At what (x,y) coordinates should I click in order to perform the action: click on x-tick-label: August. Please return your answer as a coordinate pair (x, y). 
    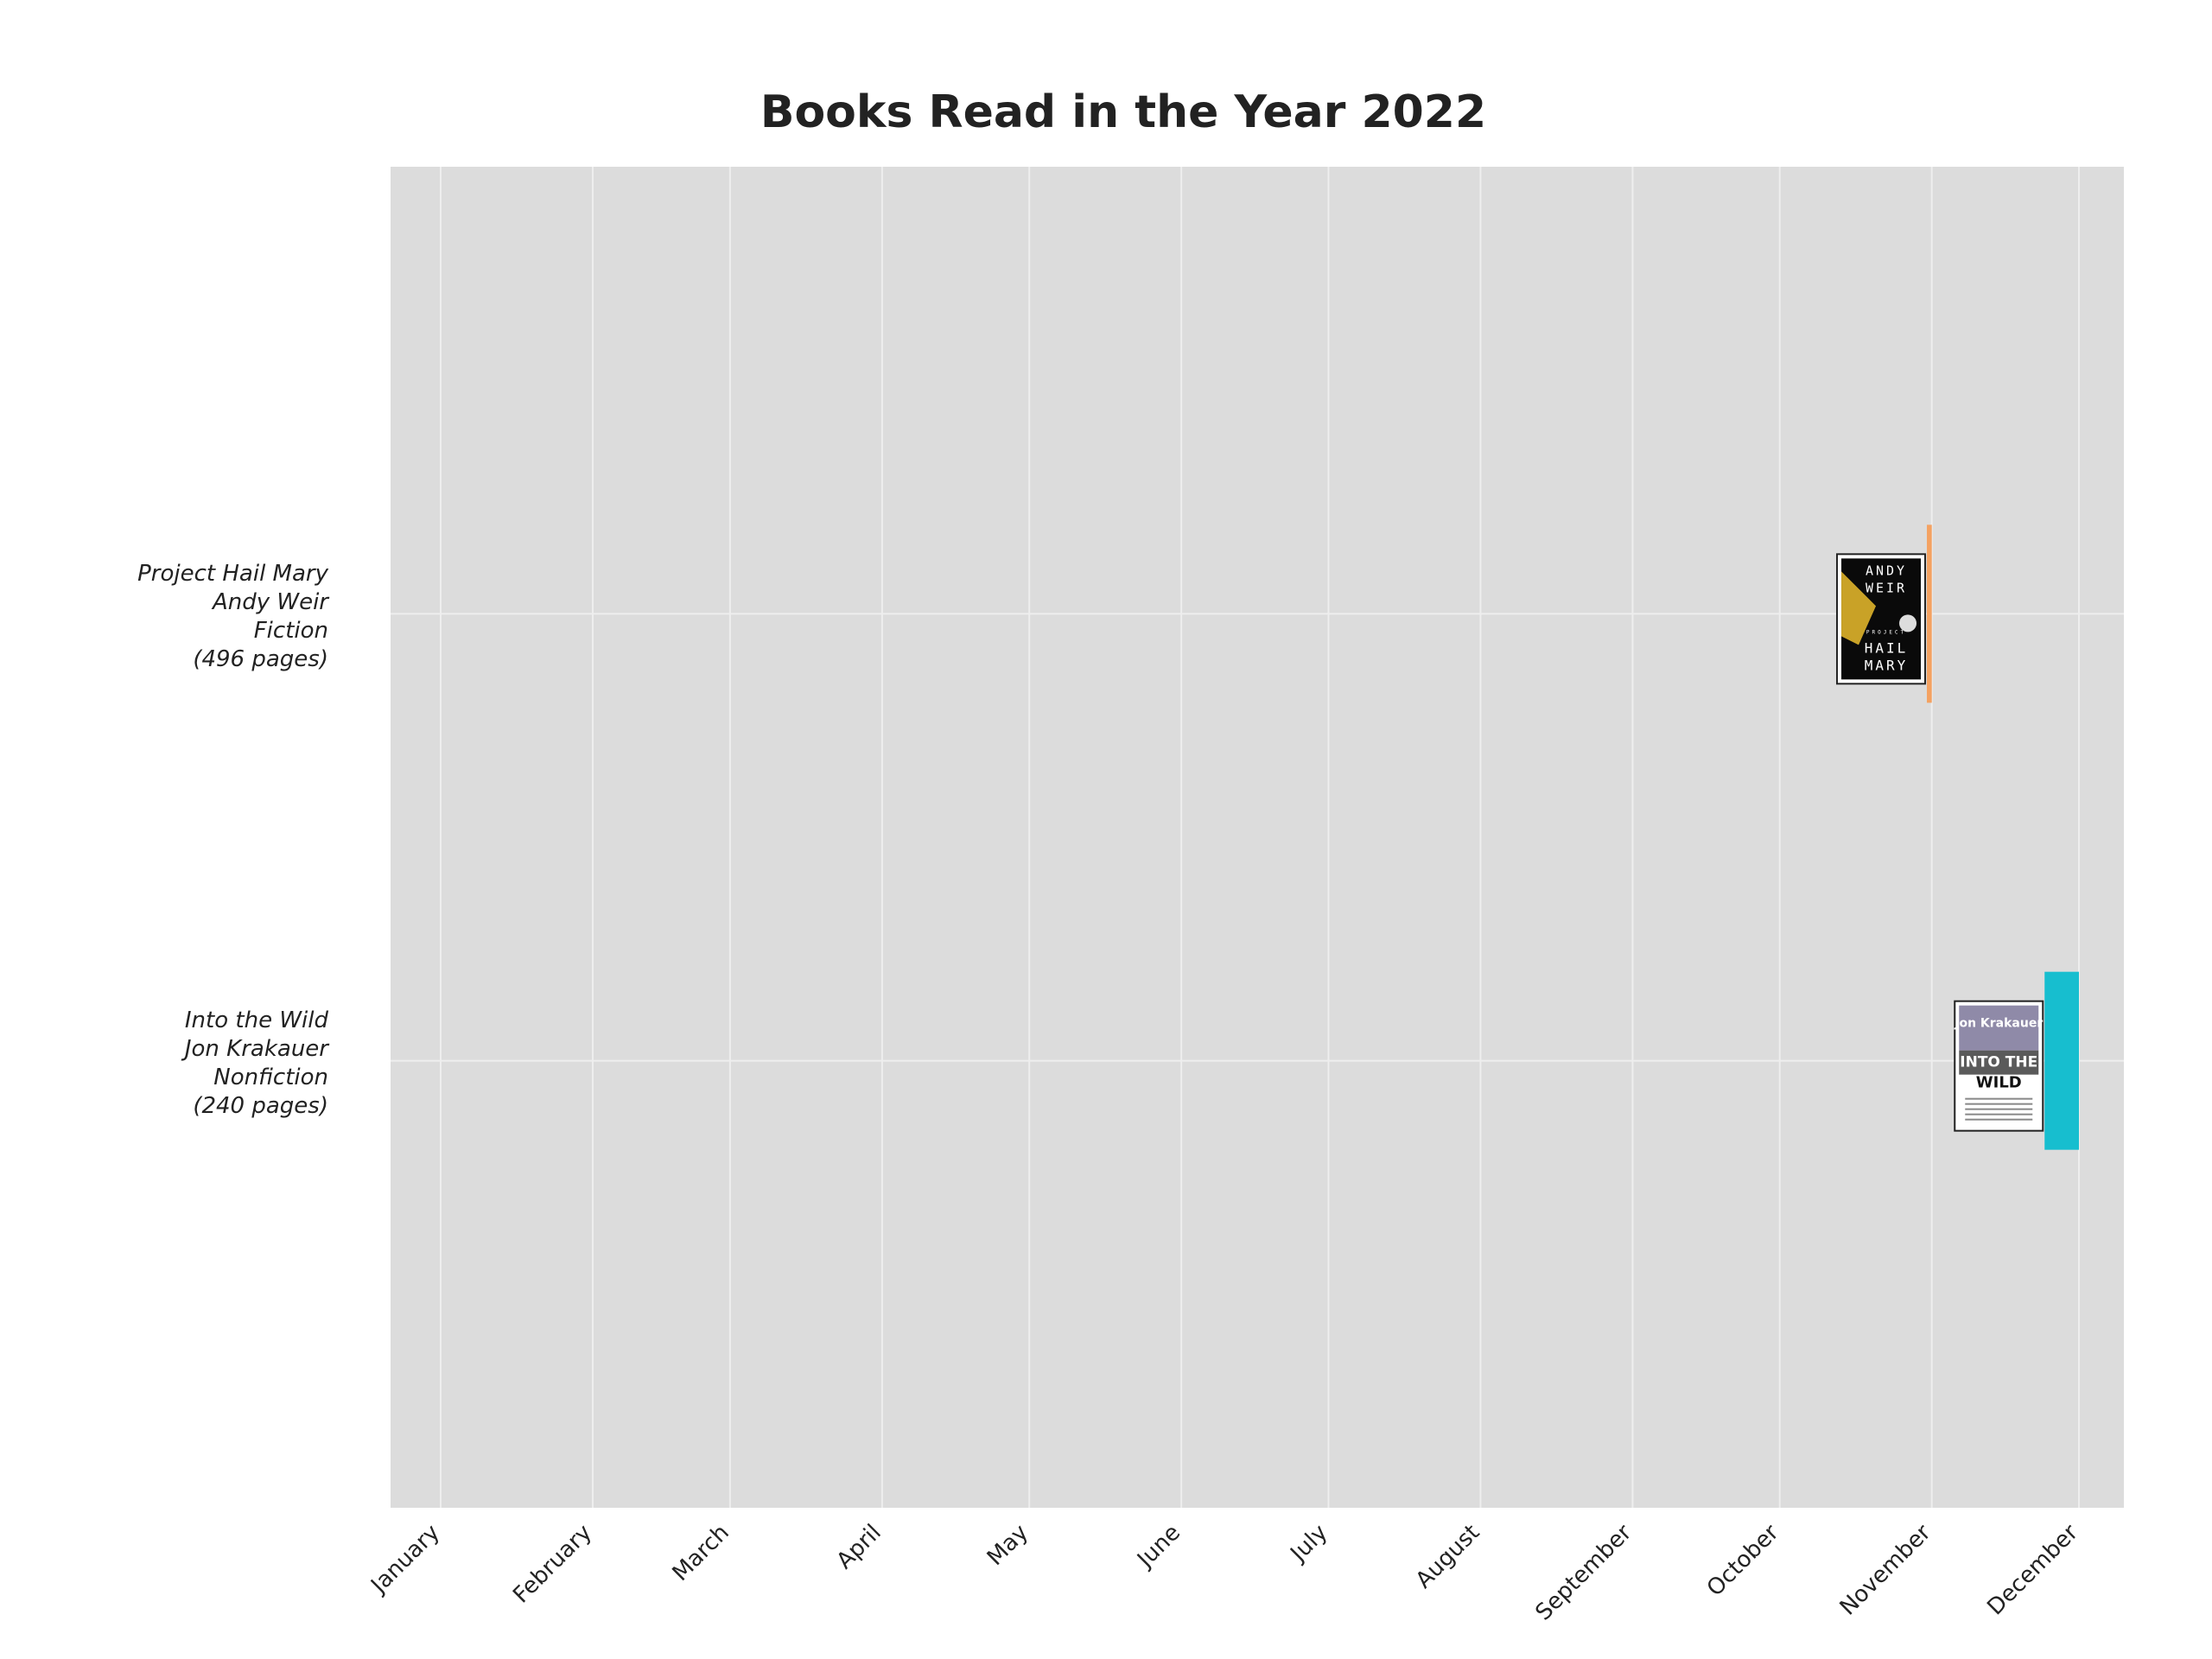
    Looking at the image, I should click on (1448, 1557).